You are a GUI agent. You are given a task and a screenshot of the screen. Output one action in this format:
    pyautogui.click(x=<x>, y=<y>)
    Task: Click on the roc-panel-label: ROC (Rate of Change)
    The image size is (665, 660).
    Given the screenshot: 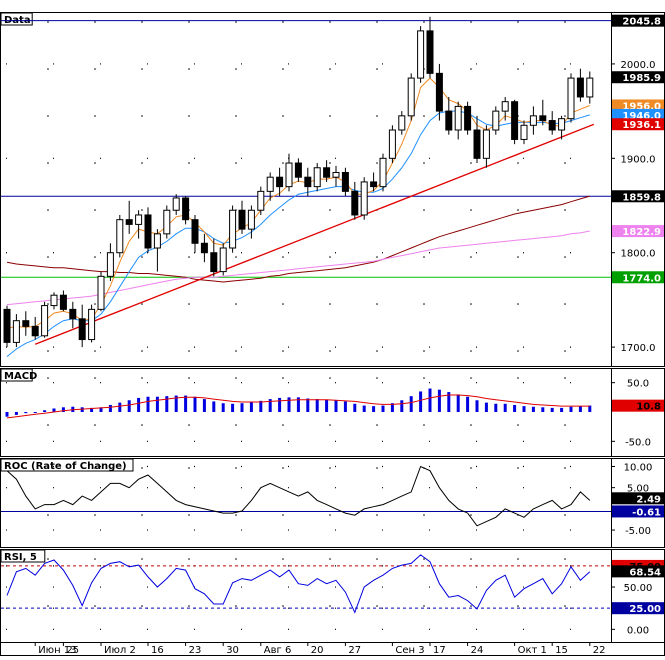 What is the action you would take?
    pyautogui.click(x=65, y=466)
    